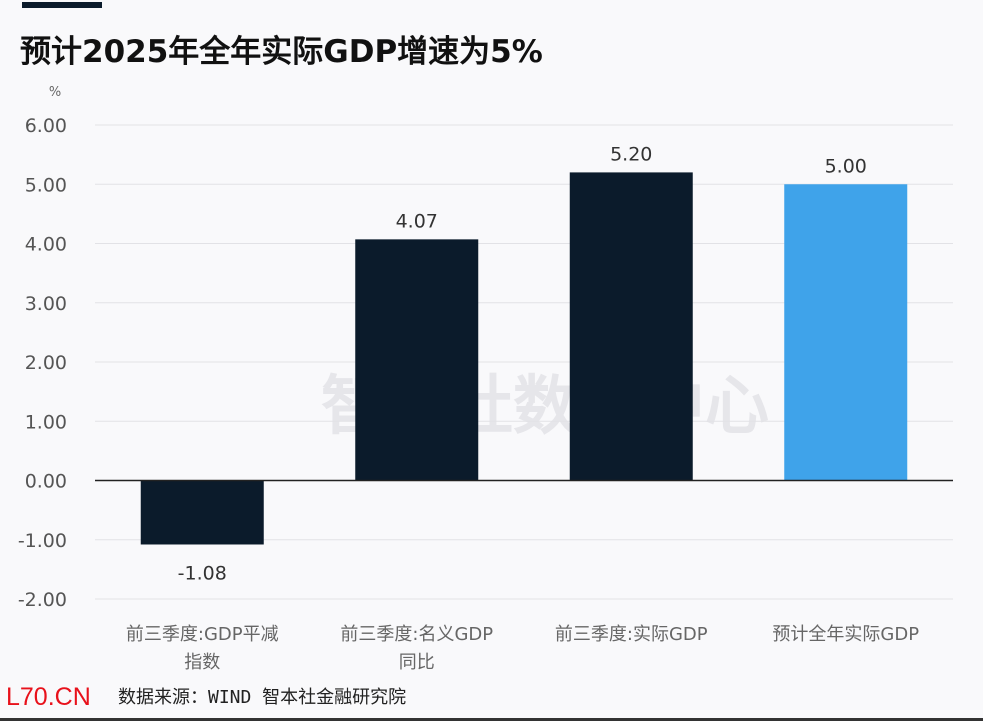 The width and height of the screenshot is (983, 721). Describe the element at coordinates (631, 154) in the screenshot. I see `data-label: 5.20` at that location.